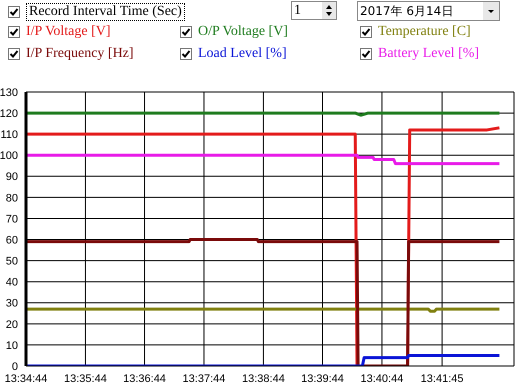 This screenshot has height=390, width=520. Describe the element at coordinates (105, 12) in the screenshot. I see `text: Record Interval Time (Sec)` at that location.